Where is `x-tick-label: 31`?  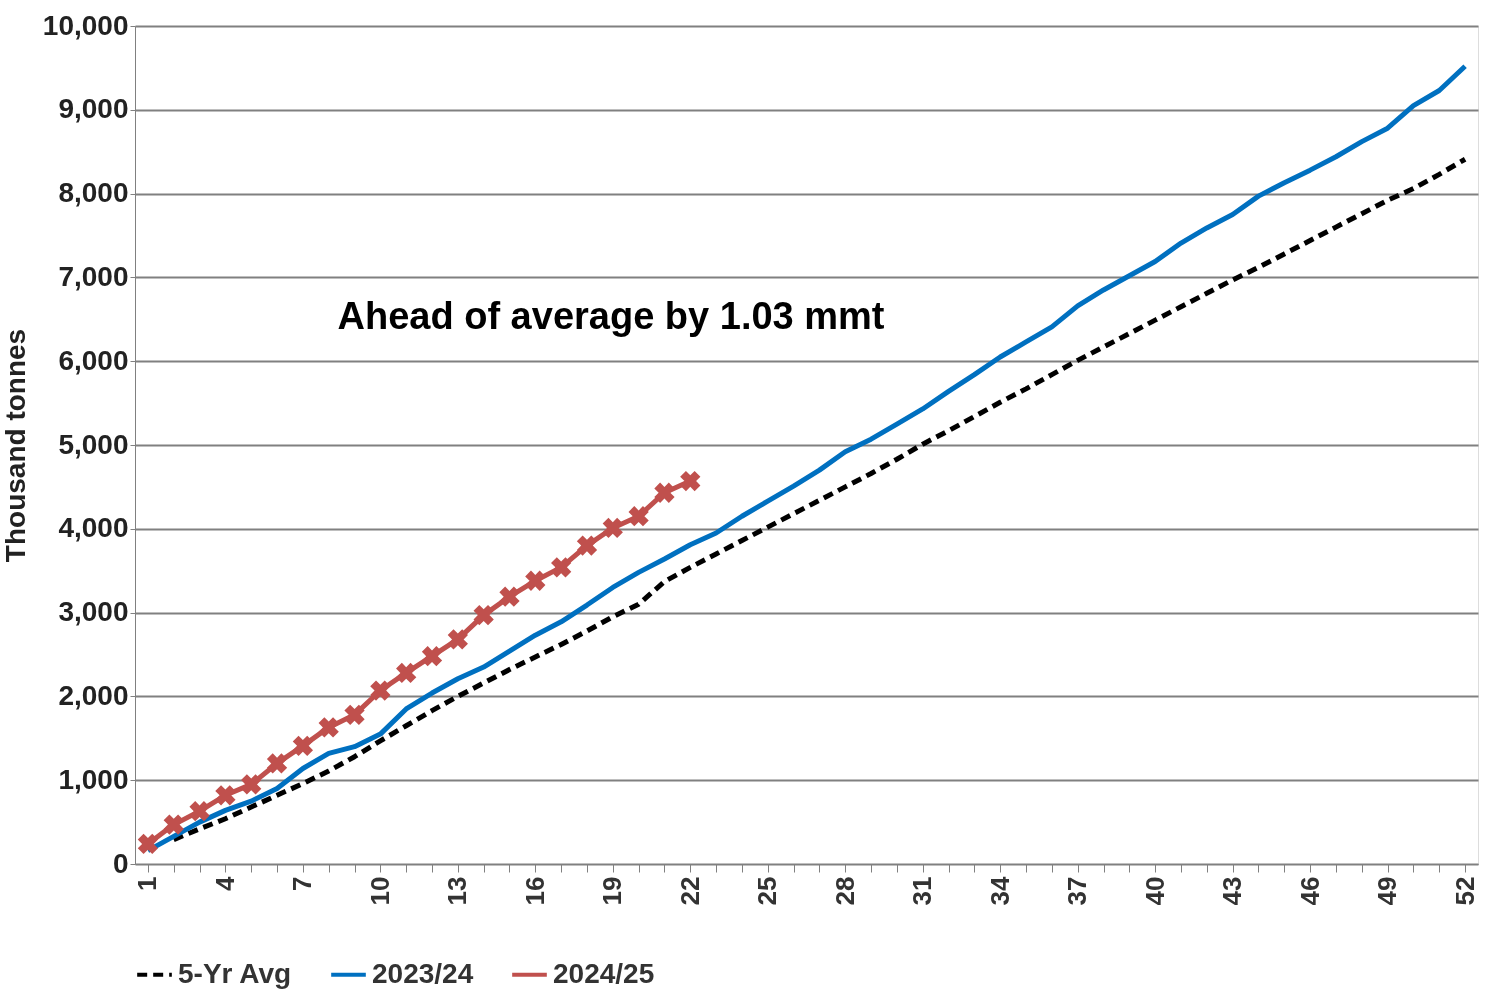 x-tick-label: 31 is located at coordinates (922, 891).